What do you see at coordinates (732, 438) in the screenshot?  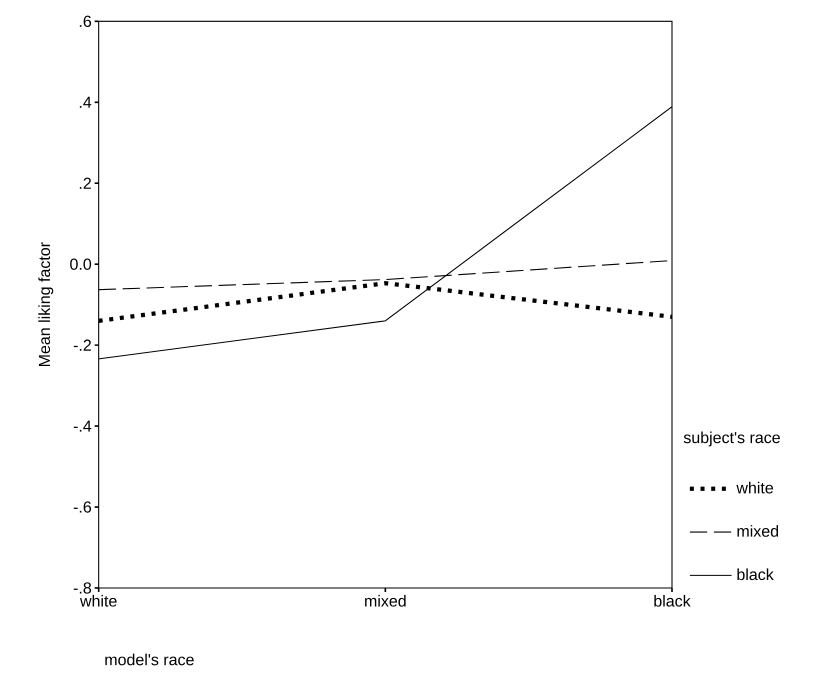 I see `legend-title: subject's race` at bounding box center [732, 438].